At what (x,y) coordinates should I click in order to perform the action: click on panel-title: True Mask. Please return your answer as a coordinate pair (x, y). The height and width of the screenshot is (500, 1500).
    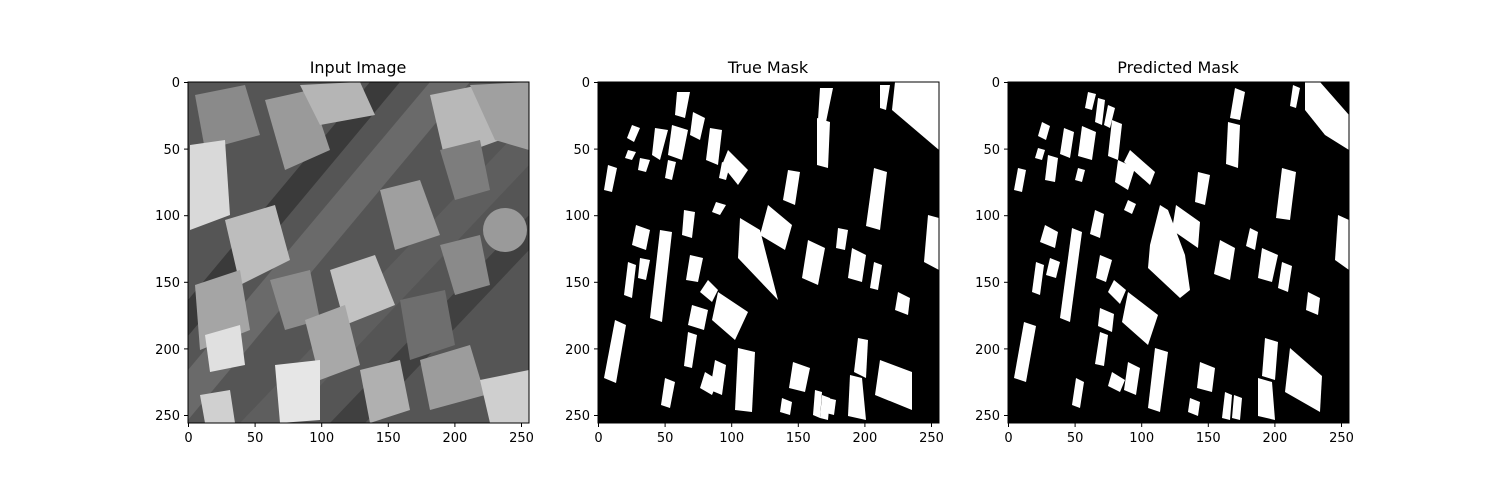
    Looking at the image, I should click on (768, 67).